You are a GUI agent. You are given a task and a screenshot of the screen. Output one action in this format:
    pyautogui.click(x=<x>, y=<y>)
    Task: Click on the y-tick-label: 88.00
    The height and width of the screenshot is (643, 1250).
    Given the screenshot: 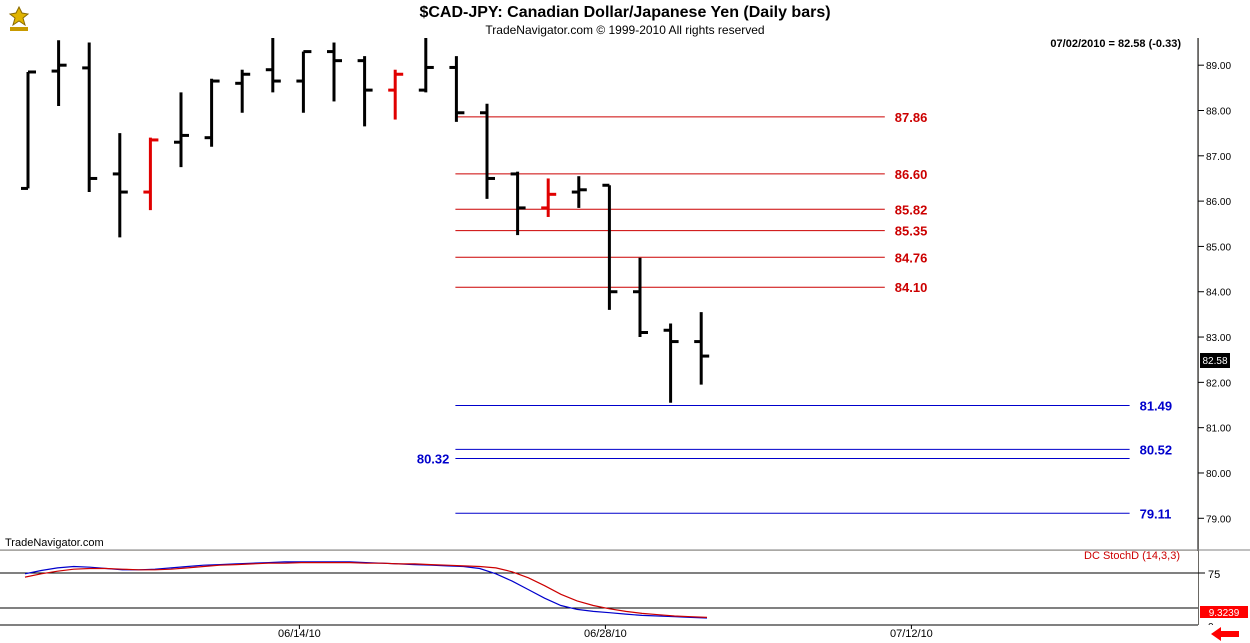 What is the action you would take?
    pyautogui.click(x=1218, y=111)
    